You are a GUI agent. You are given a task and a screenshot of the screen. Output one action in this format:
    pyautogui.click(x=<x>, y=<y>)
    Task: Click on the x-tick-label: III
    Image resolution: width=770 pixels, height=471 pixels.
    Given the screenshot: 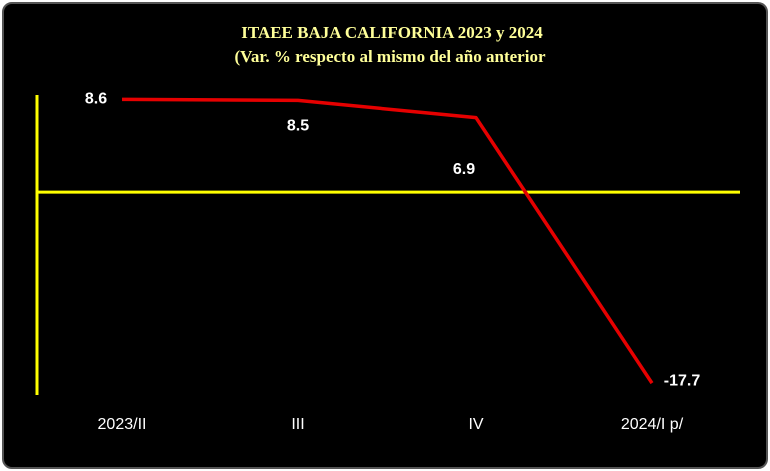 What is the action you would take?
    pyautogui.click(x=297, y=424)
    